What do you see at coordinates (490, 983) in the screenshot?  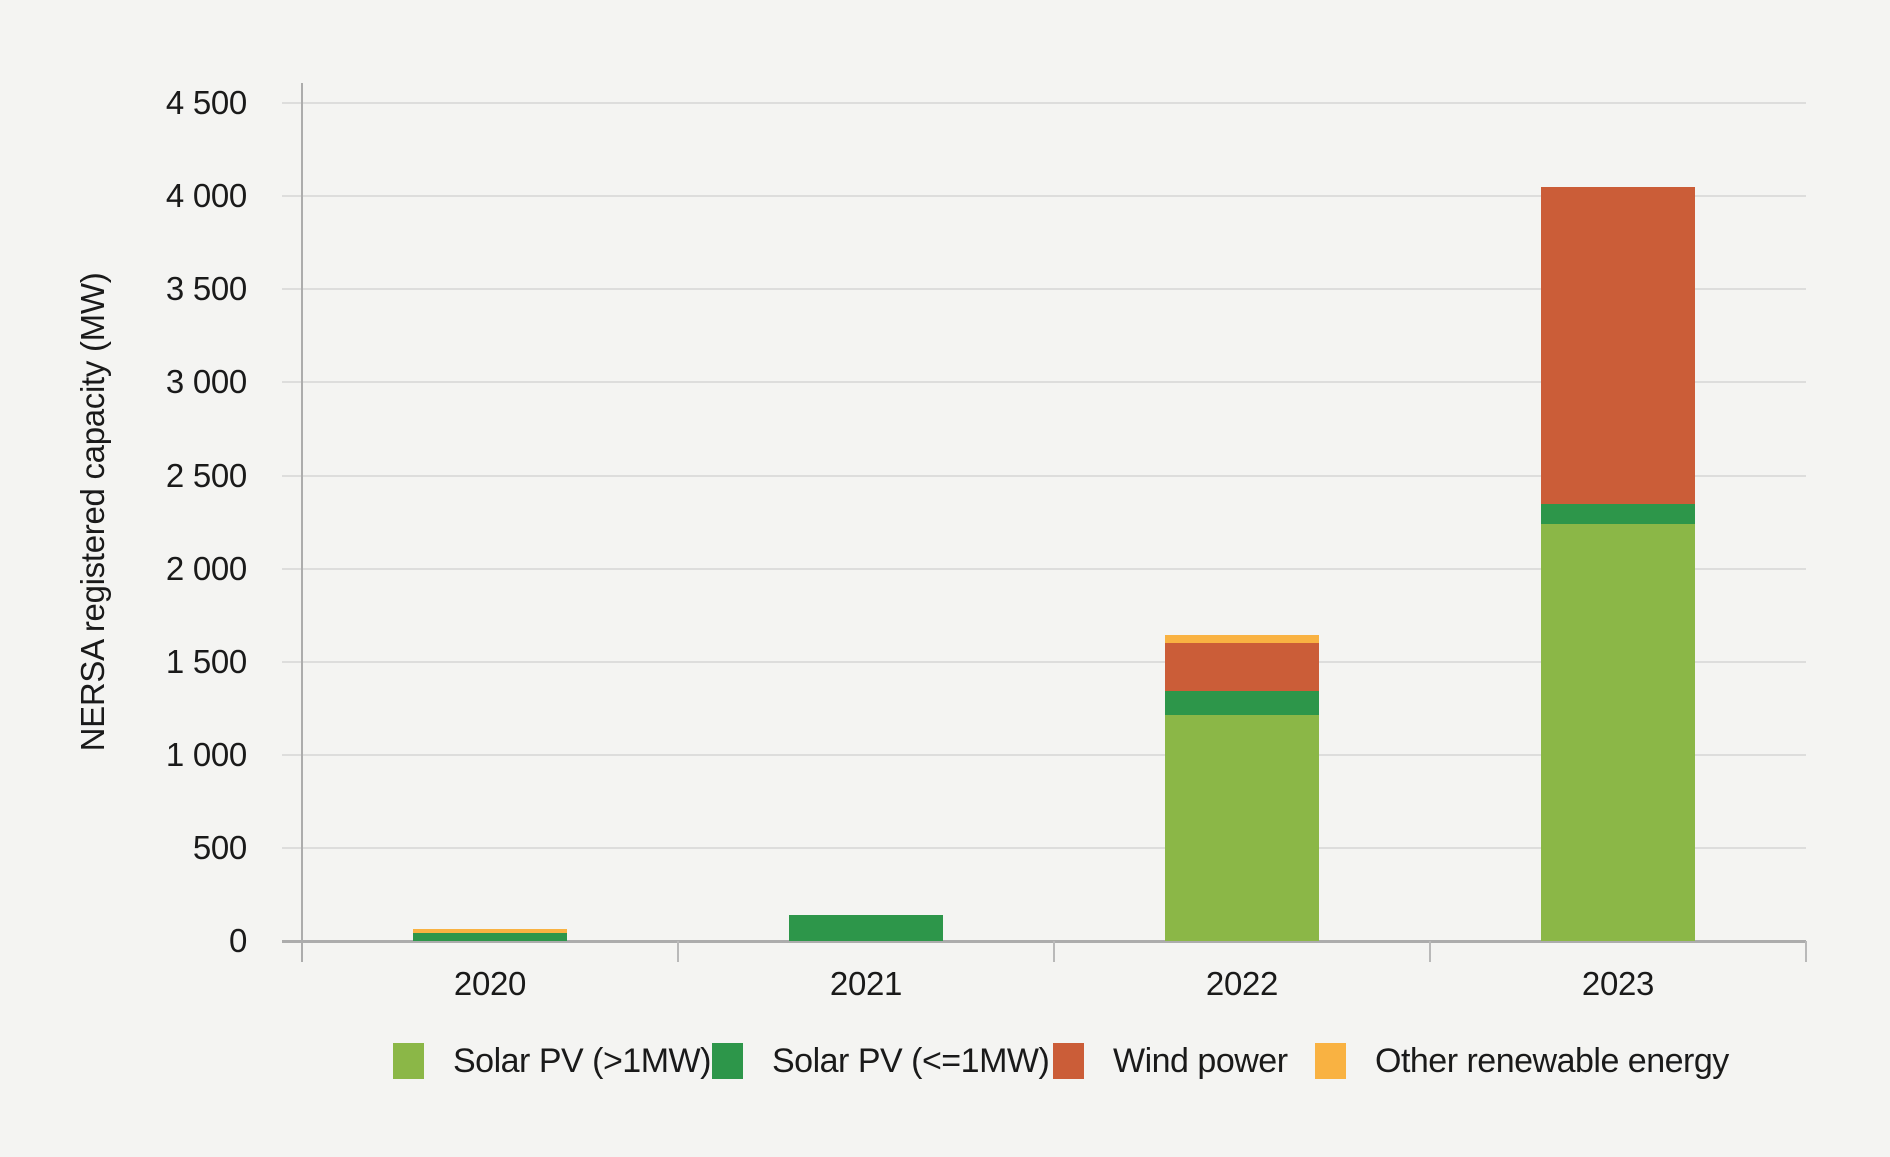 I see `x-tick-label-2020: 2020` at bounding box center [490, 983].